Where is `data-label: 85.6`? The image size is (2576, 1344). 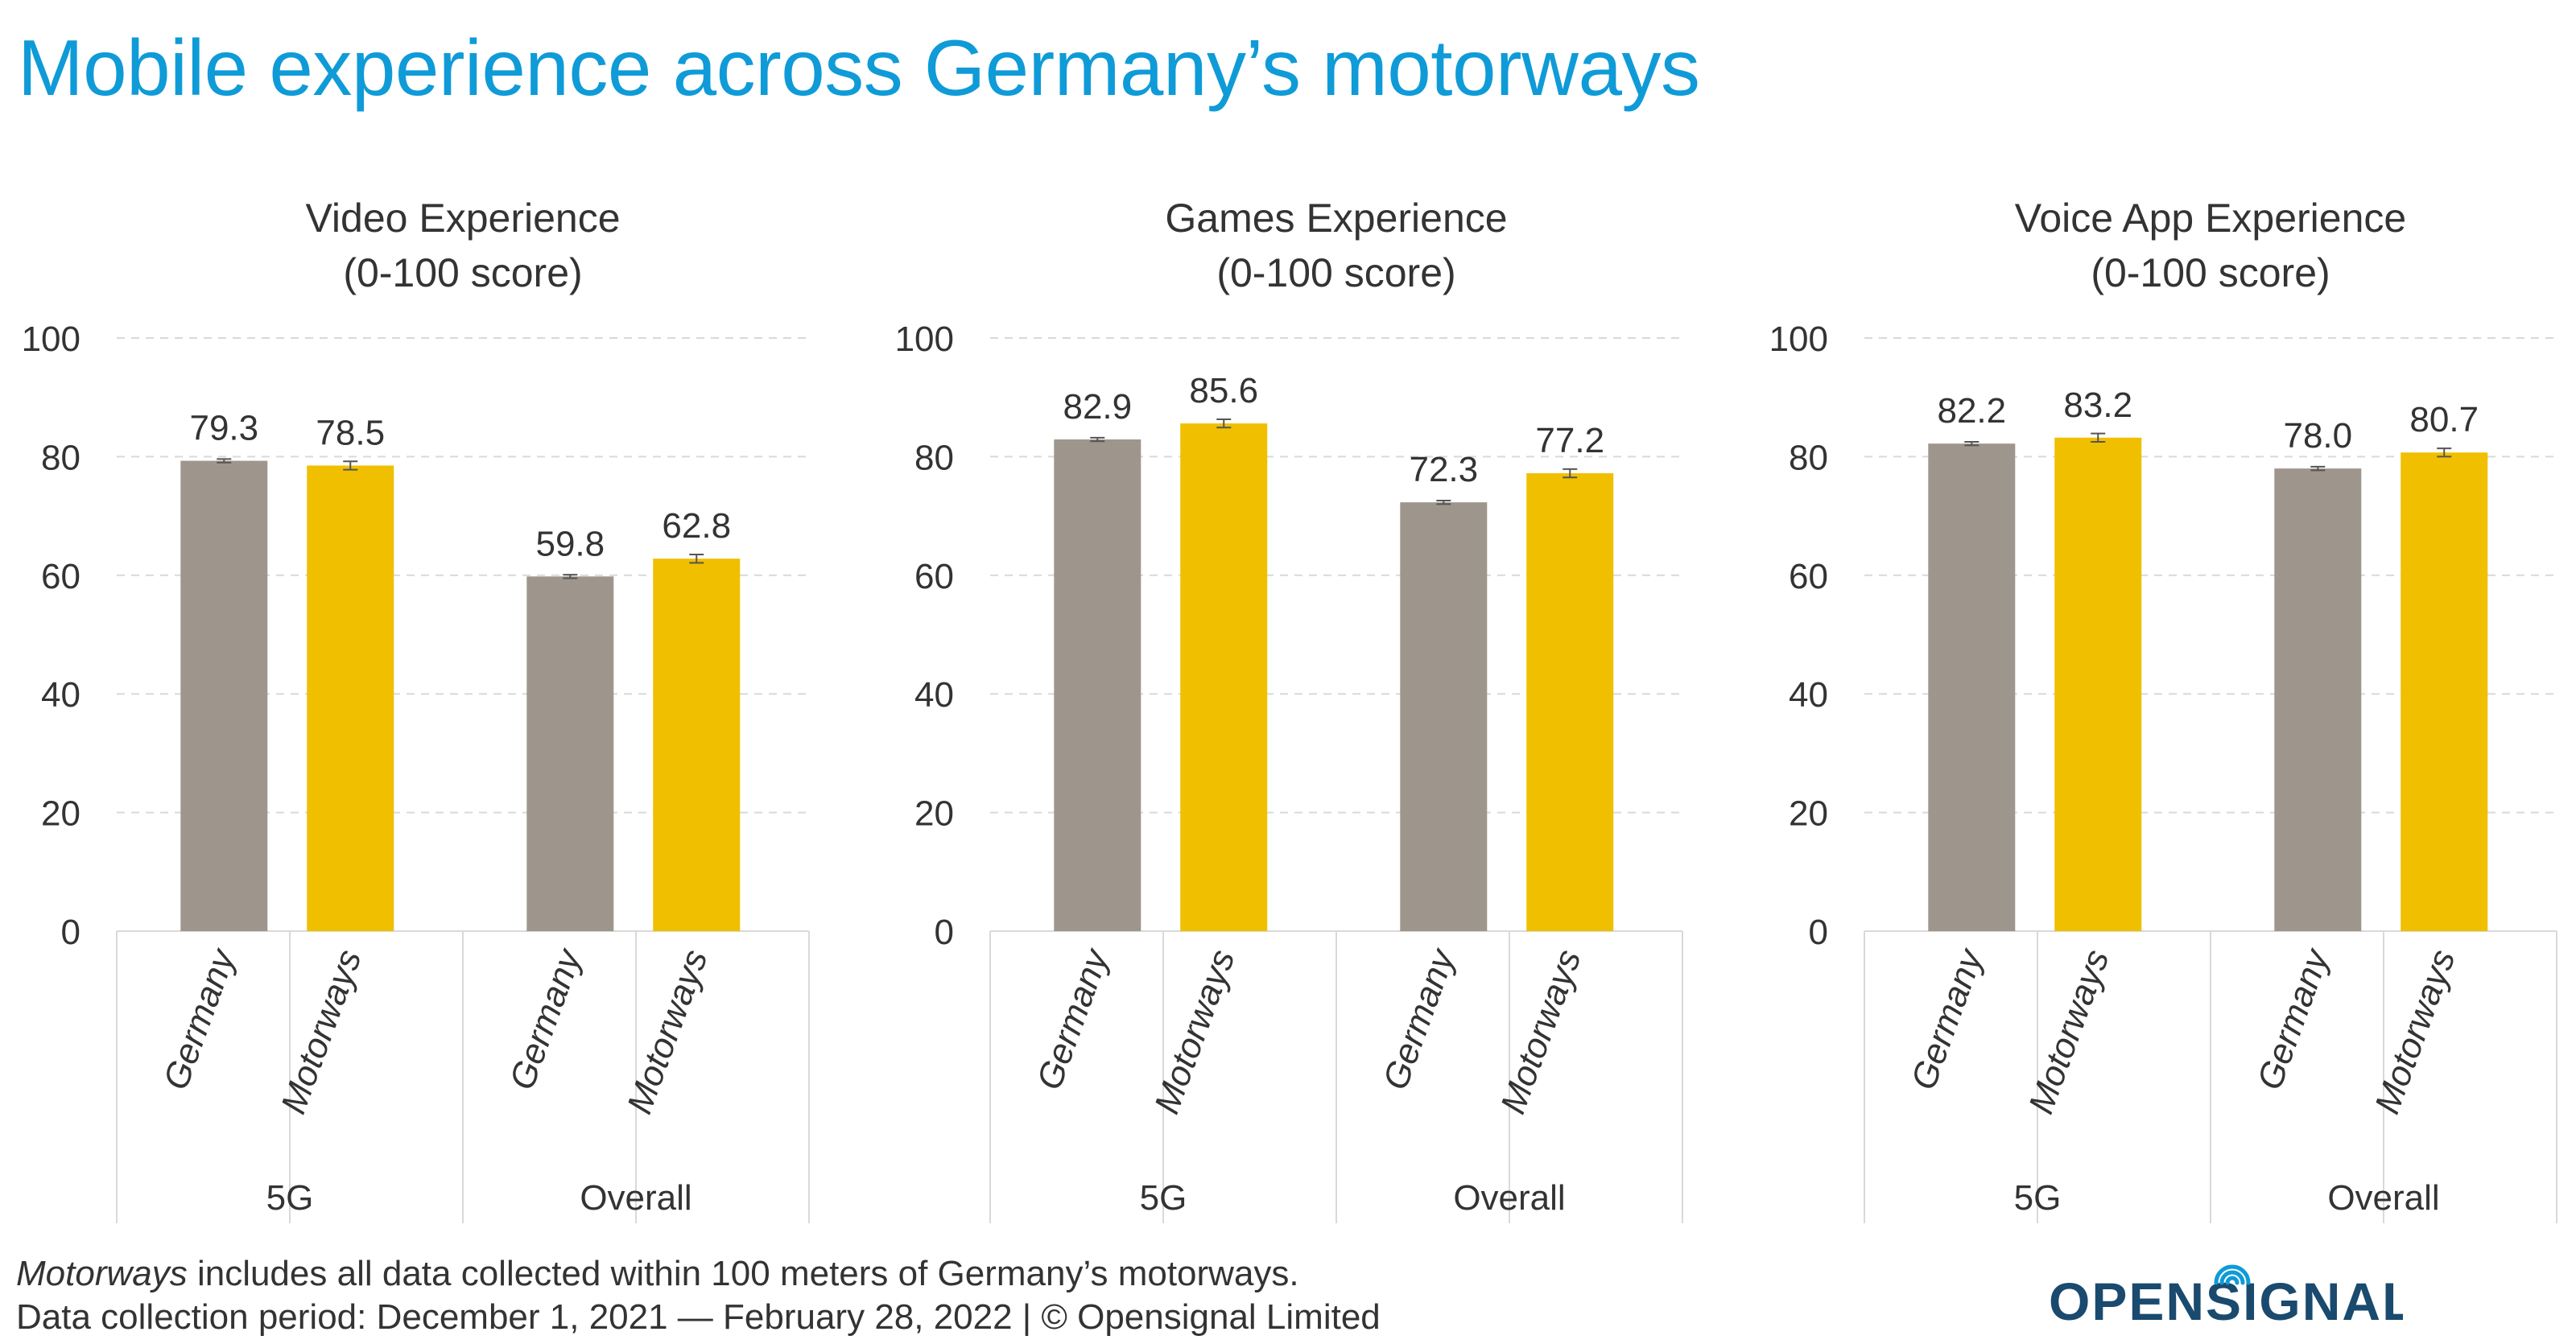 data-label: 85.6 is located at coordinates (1223, 390).